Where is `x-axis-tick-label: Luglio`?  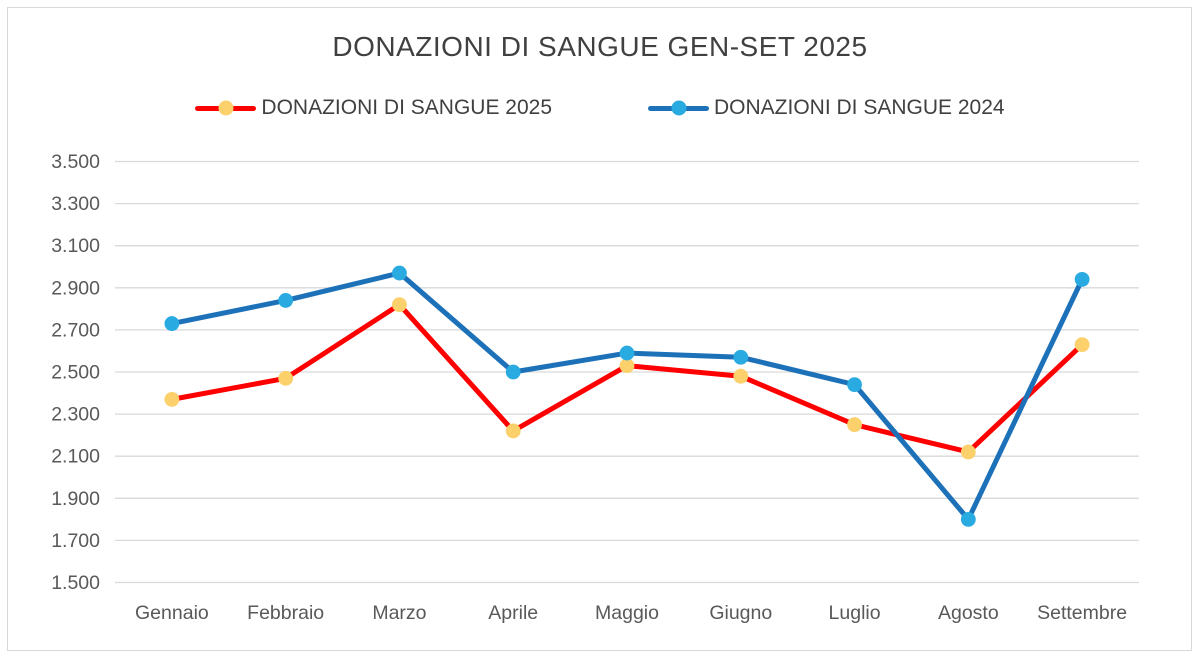
x-axis-tick-label: Luglio is located at coordinates (855, 613).